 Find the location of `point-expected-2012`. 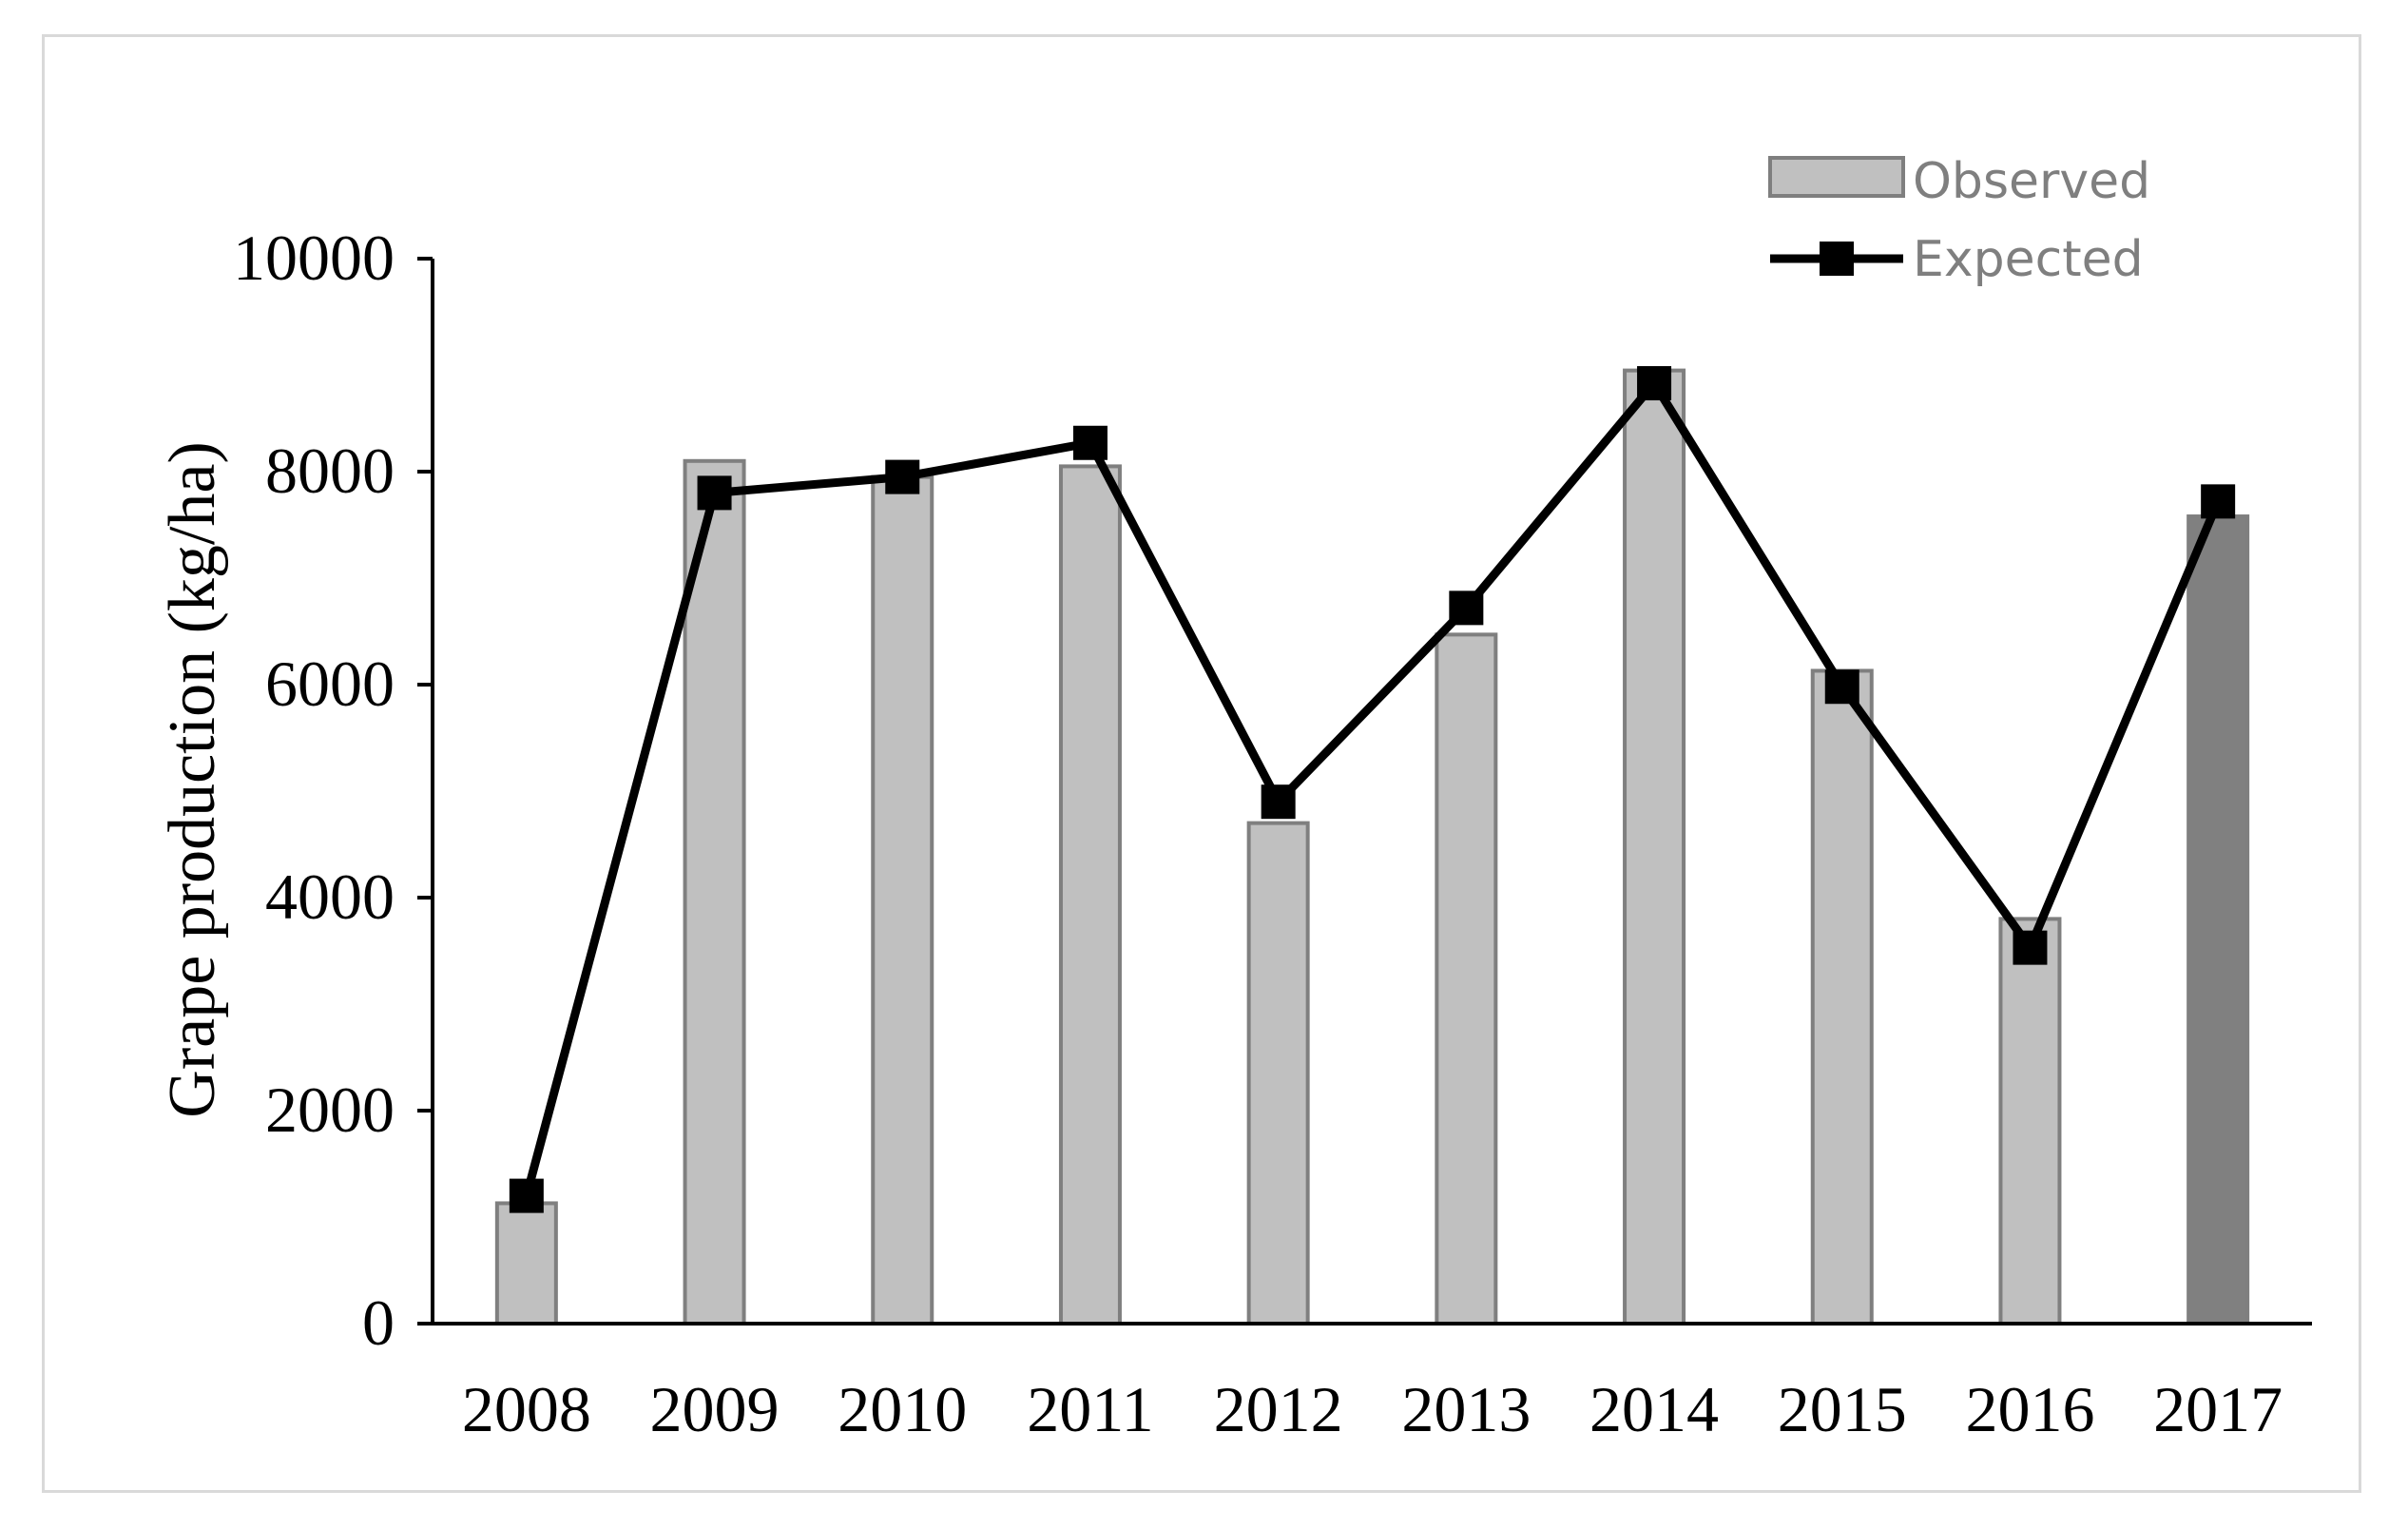

point-expected-2012 is located at coordinates (1278, 802).